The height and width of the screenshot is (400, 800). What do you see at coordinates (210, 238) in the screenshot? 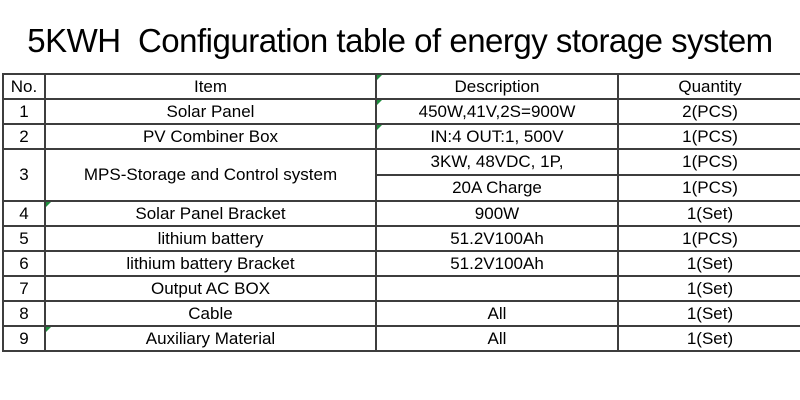
I see `item-cell: lithium battery` at bounding box center [210, 238].